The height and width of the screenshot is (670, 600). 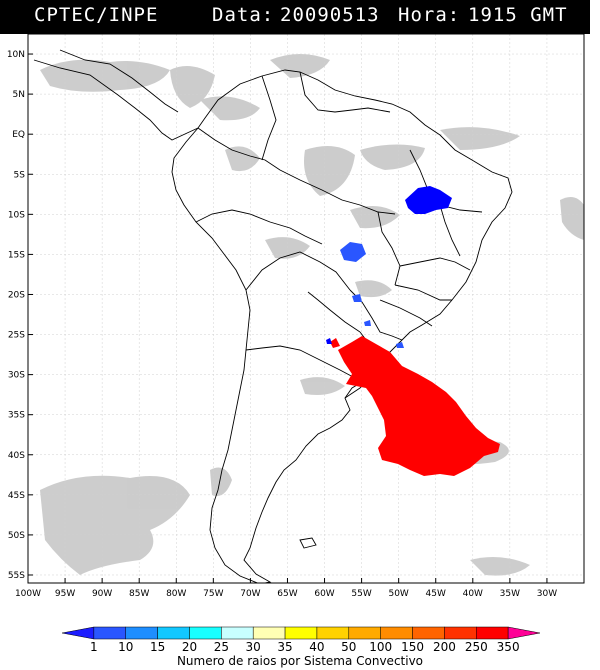 I want to click on colorbar, so click(x=301, y=633).